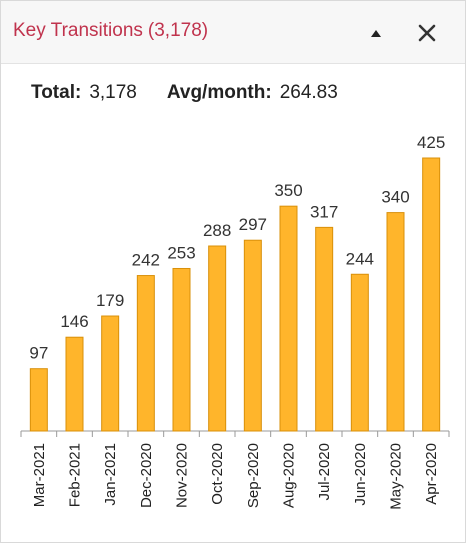 This screenshot has width=466, height=543. What do you see at coordinates (431, 294) in the screenshot?
I see `bar-apr-2020` at bounding box center [431, 294].